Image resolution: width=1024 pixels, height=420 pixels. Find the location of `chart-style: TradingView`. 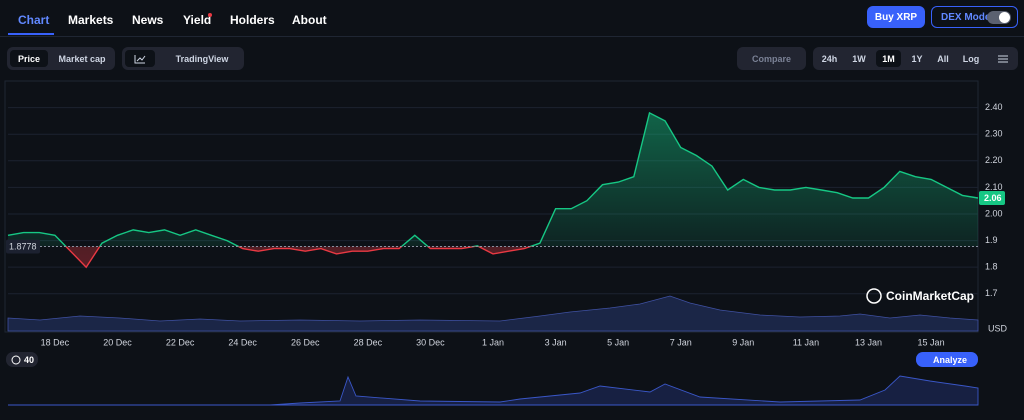

chart-style: TradingView is located at coordinates (183, 58).